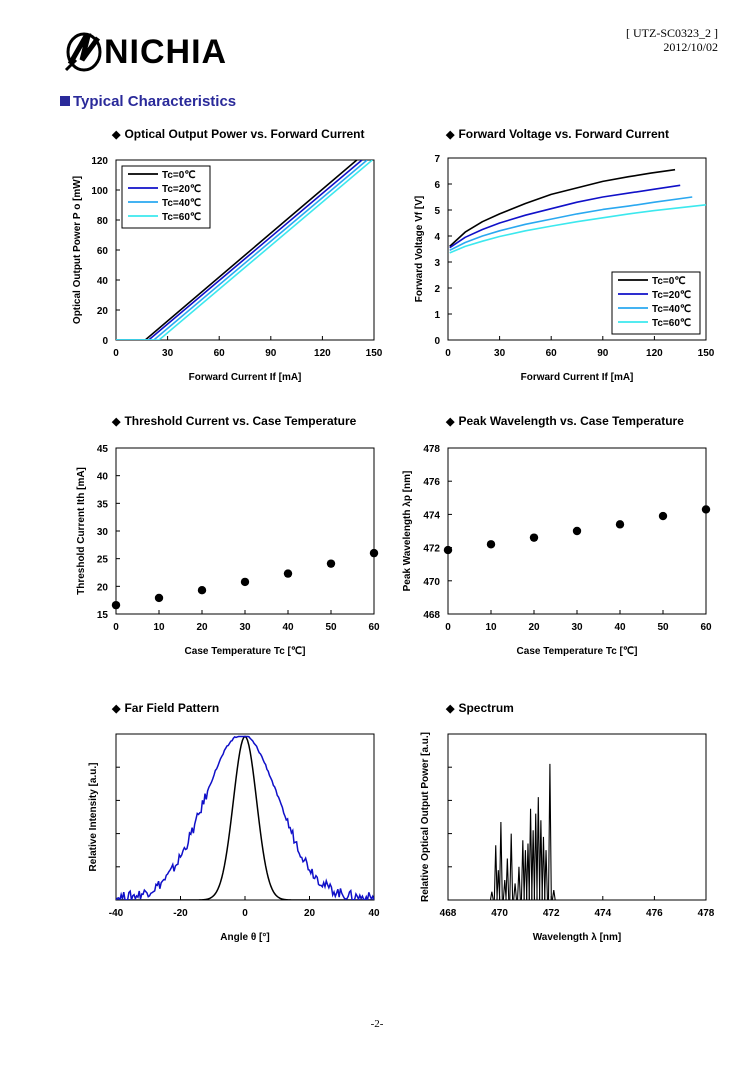  I want to click on chart-title-spectrum: ◆ Spectrum, so click(480, 708).